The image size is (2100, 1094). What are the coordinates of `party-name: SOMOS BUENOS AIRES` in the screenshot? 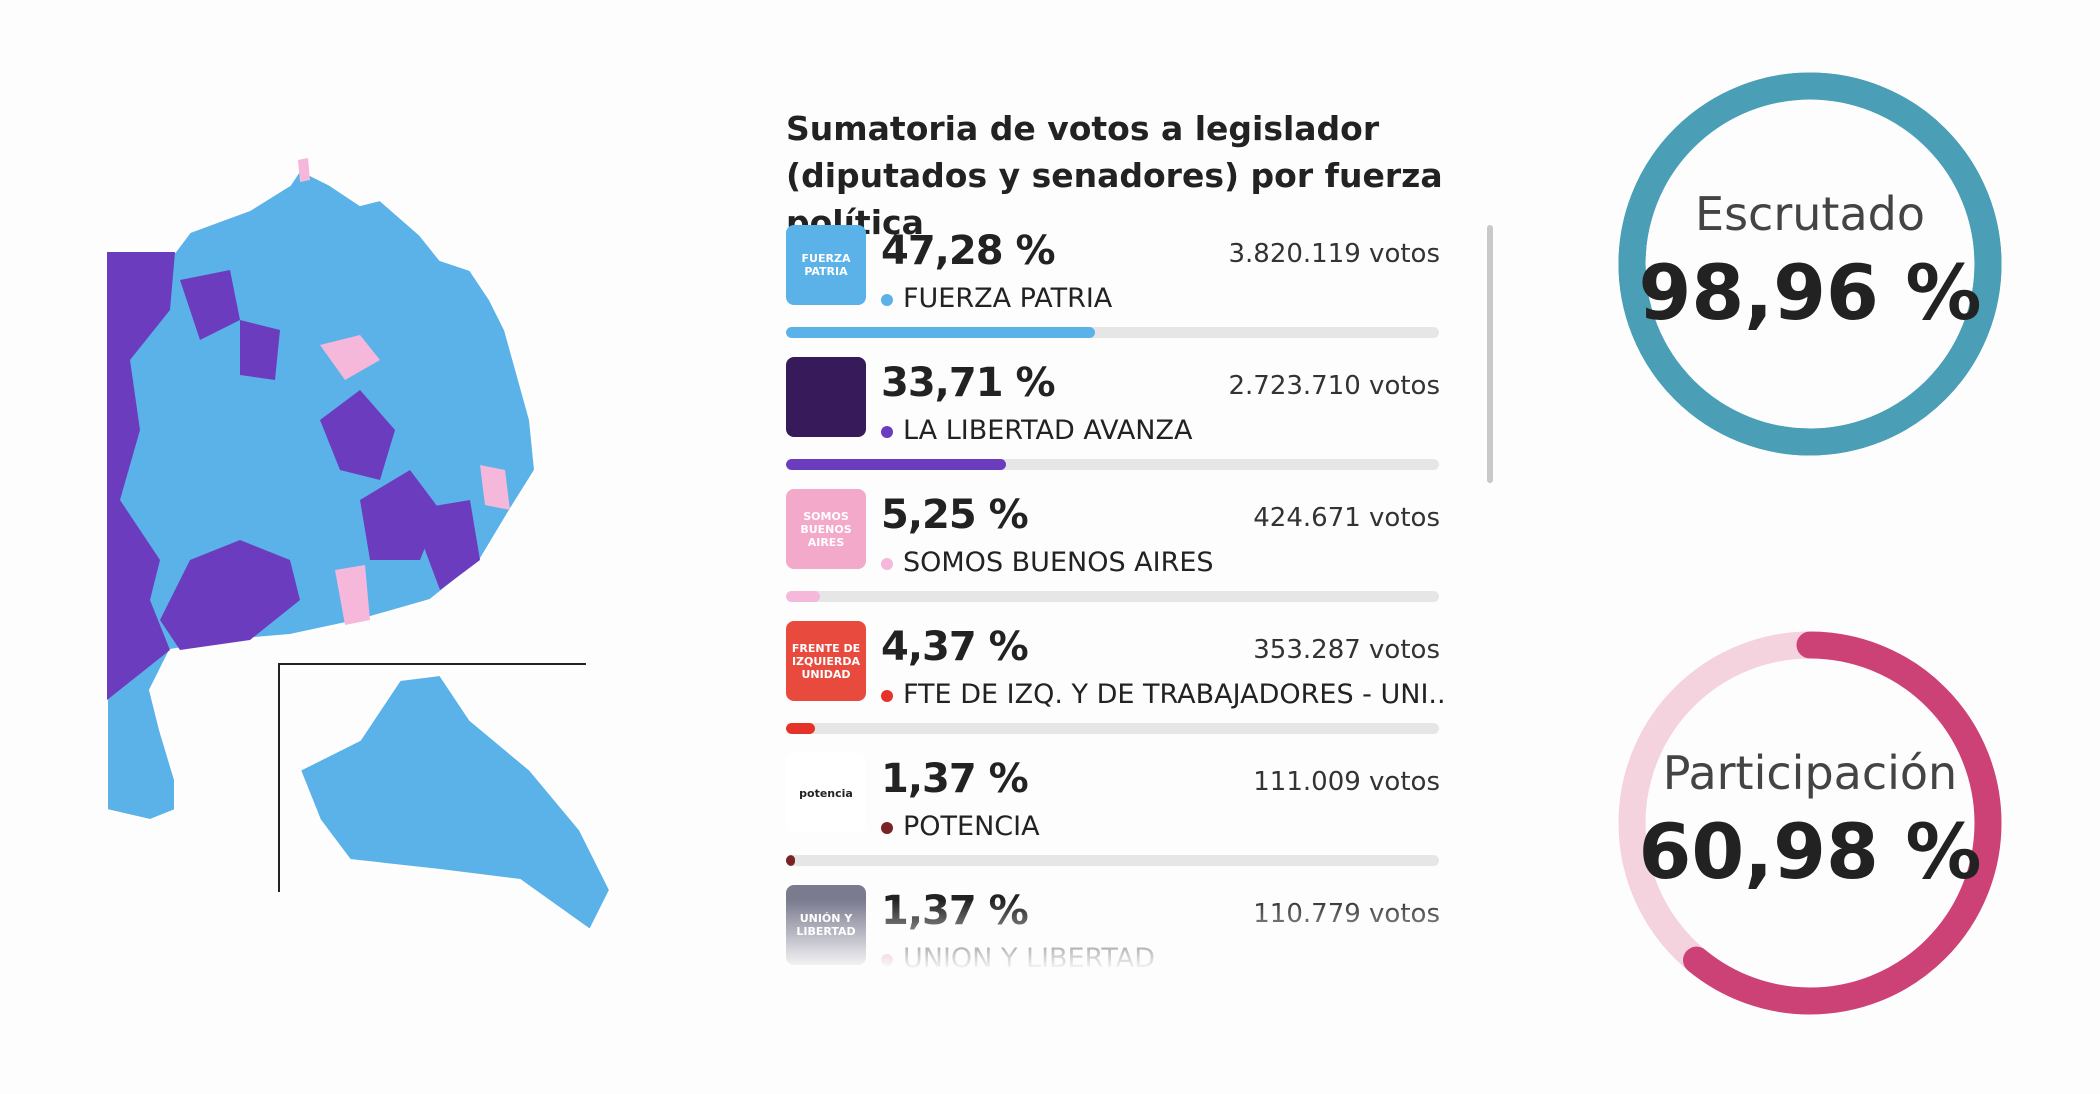 It's located at (1058, 562).